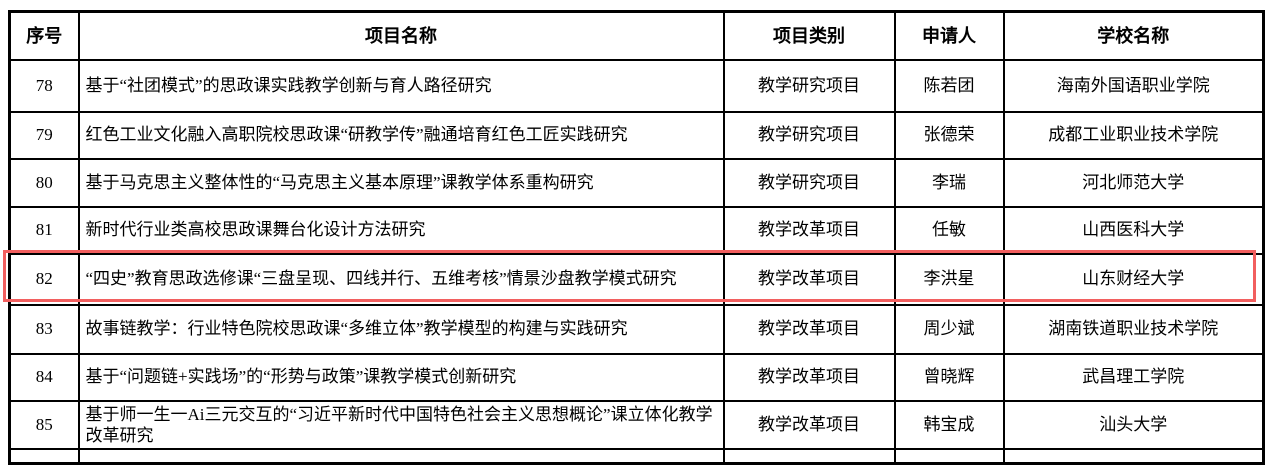 This screenshot has height=465, width=1268. Describe the element at coordinates (809, 456) in the screenshot. I see `cell-category` at that location.